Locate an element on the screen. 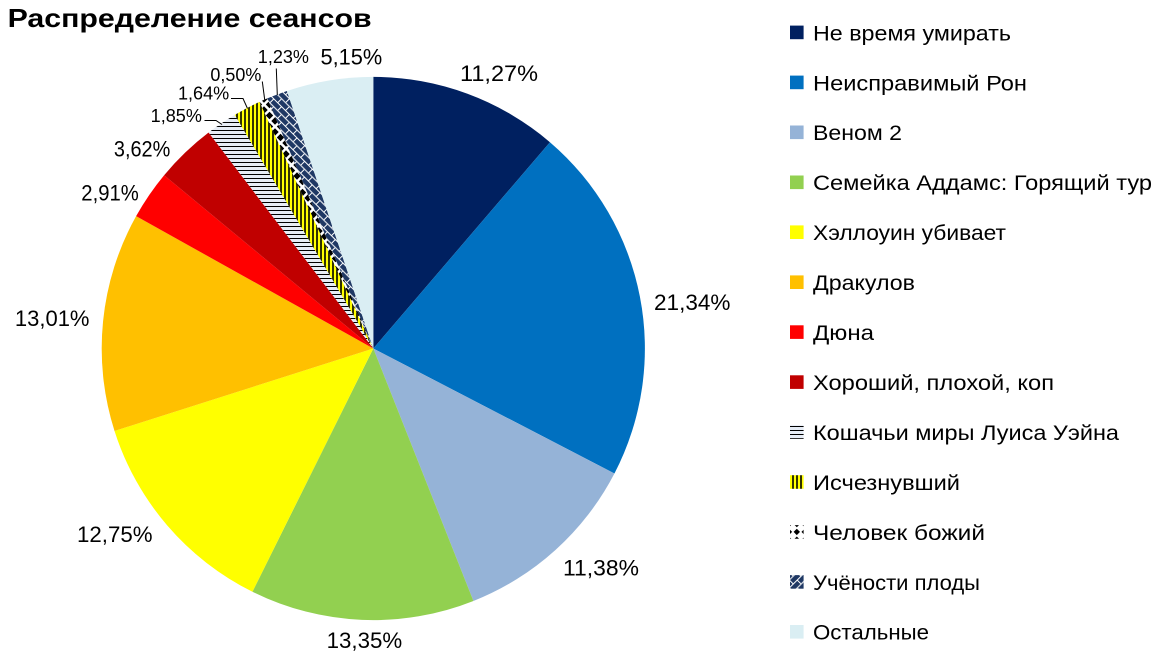  svg-text: Не время умирать is located at coordinates (912, 33).